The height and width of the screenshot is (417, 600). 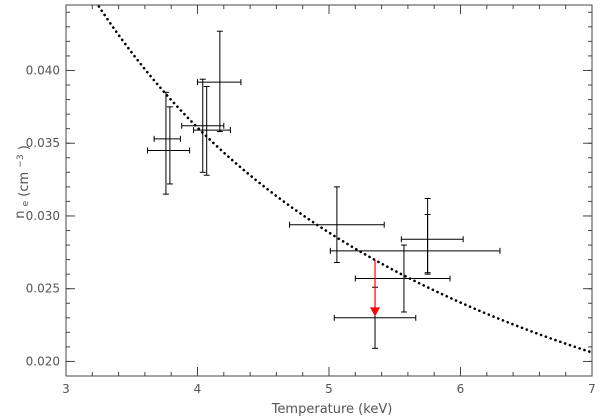 I want to click on y-tick-label: 0.020, so click(x=43, y=361).